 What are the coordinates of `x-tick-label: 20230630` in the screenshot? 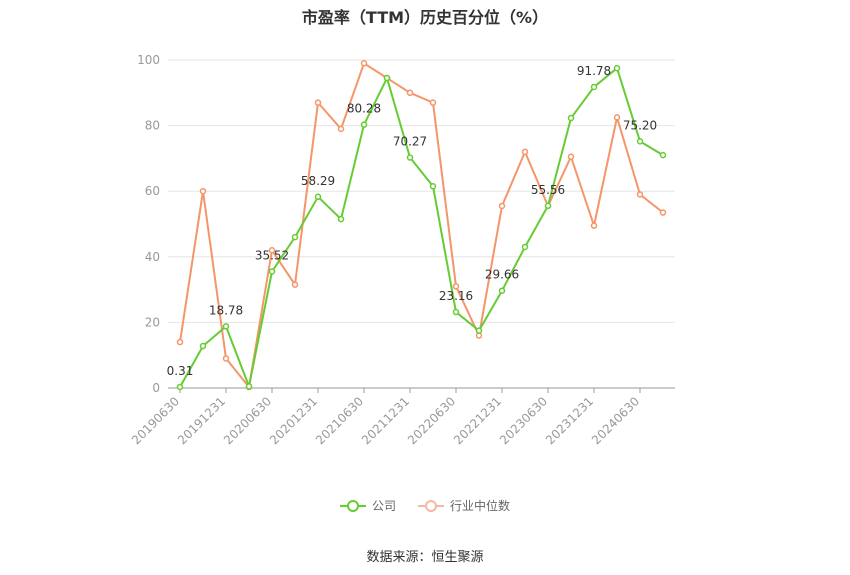 It's located at (523, 420).